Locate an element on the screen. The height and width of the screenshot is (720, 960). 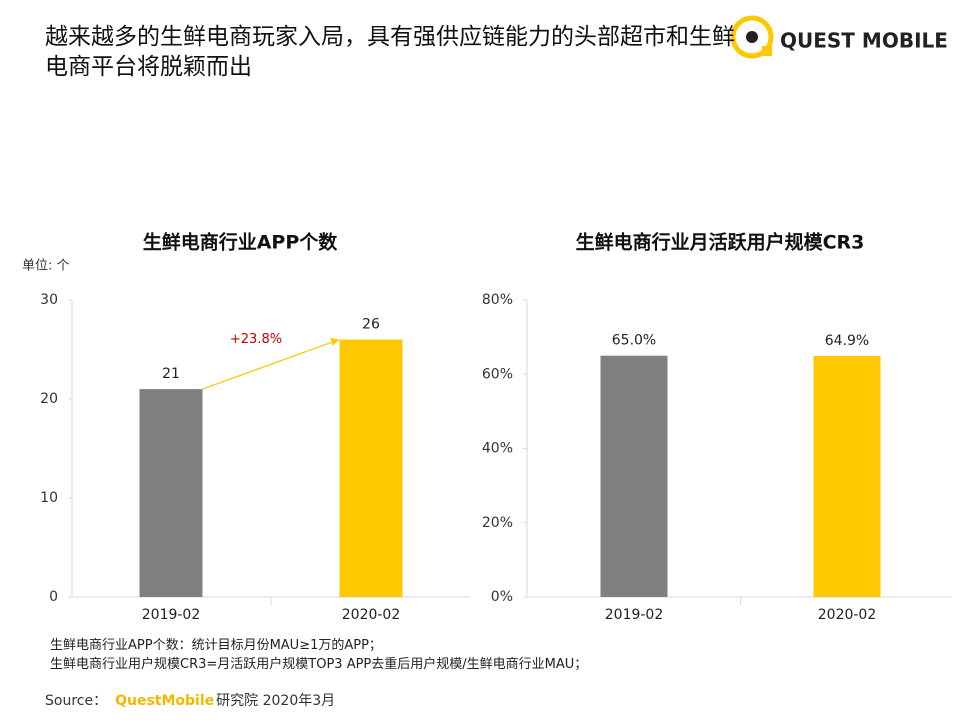
y-tick-label: 80% is located at coordinates (497, 300).